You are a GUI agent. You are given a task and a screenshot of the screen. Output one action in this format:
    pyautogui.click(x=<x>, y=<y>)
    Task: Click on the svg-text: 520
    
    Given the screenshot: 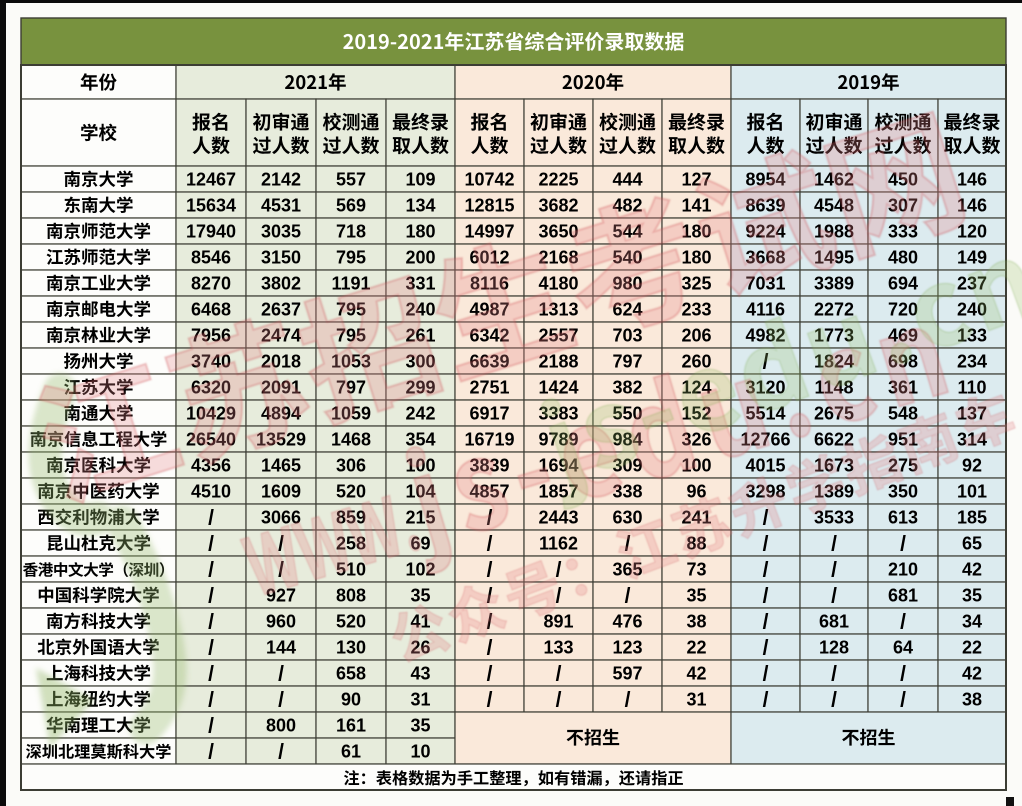 What is the action you would take?
    pyautogui.click(x=351, y=622)
    